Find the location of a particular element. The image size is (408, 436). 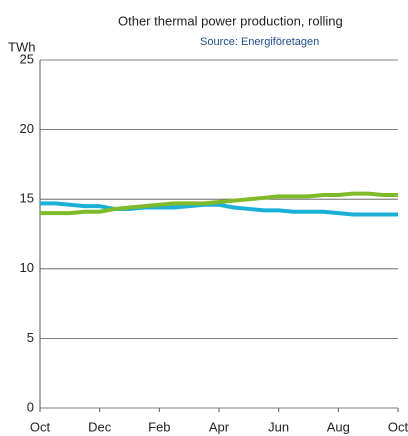

y-tick-label: 20 is located at coordinates (27, 128).